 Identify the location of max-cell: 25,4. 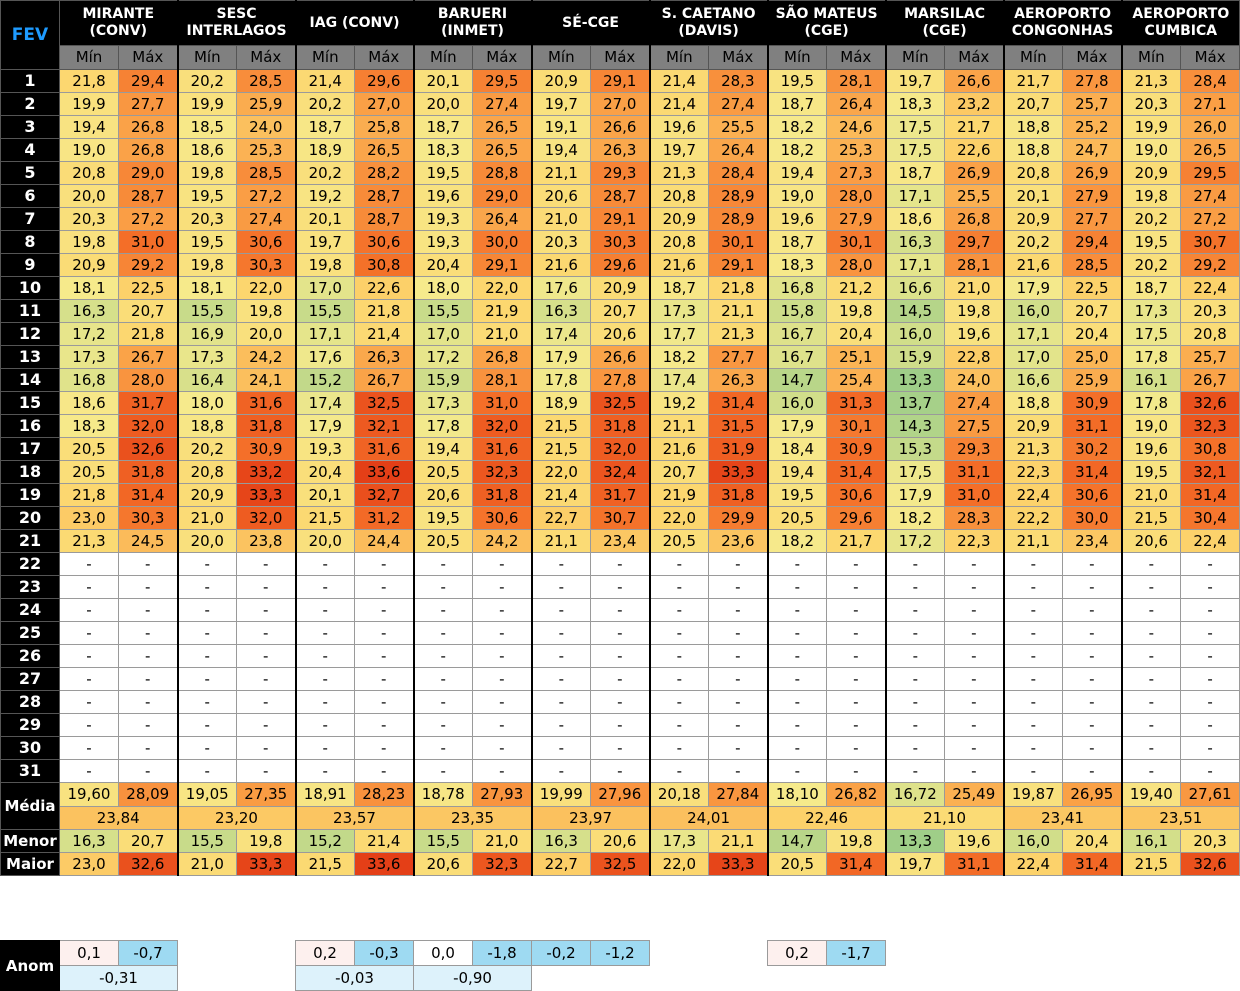
(856, 380).